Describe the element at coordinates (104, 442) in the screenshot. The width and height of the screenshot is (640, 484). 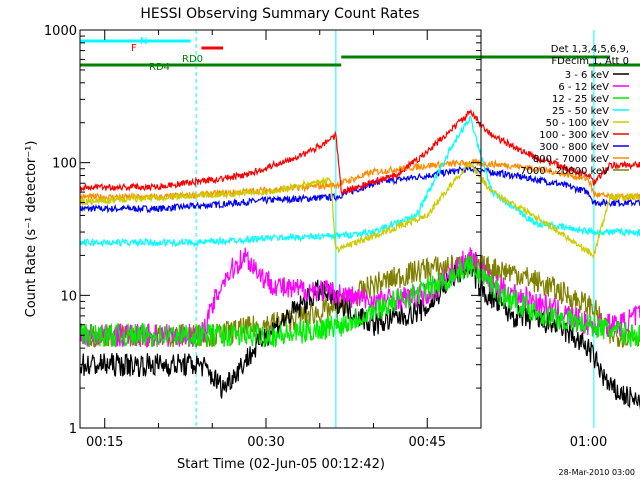
I see `x-tick-label: 00:15` at that location.